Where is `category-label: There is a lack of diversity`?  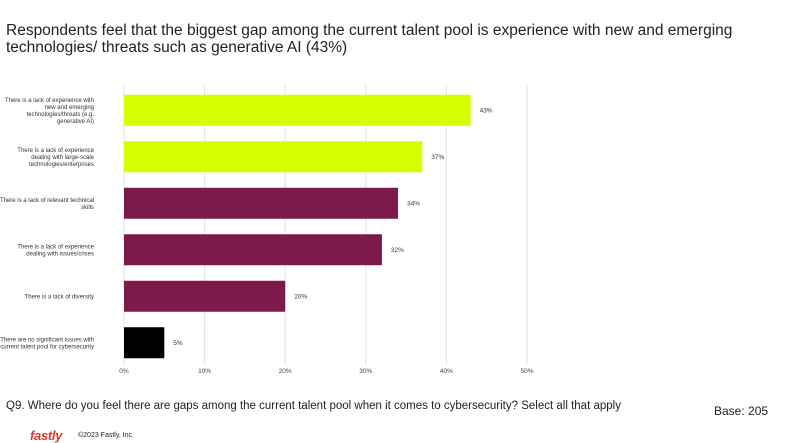
category-label: There is a lack of diversity is located at coordinates (59, 298).